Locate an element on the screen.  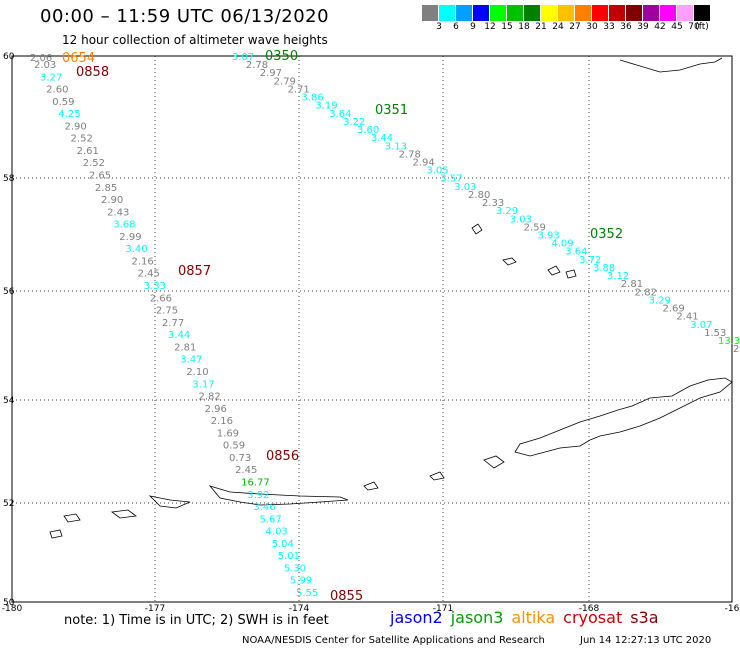
satellite-cryosat: cryosat is located at coordinates (593, 617).